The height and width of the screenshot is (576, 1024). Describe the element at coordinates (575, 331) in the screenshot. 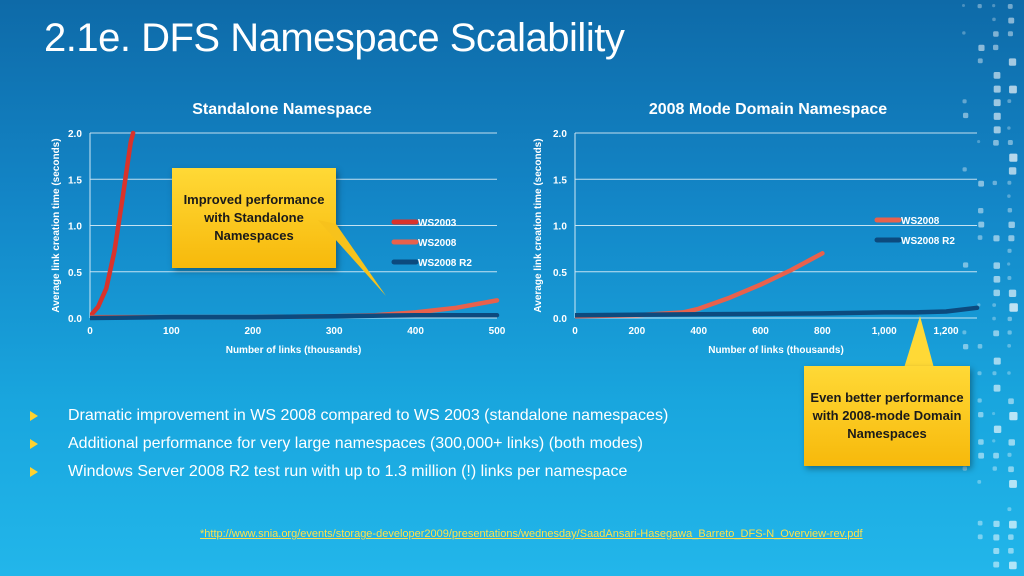

I see `x-tick-label: 0` at that location.